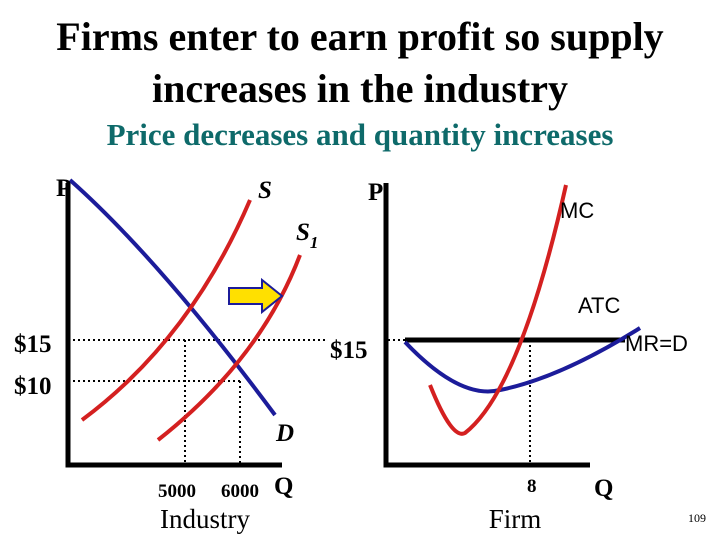 This screenshot has width=720, height=540. What do you see at coordinates (360, 88) in the screenshot?
I see `title-line: increases in the industry` at bounding box center [360, 88].